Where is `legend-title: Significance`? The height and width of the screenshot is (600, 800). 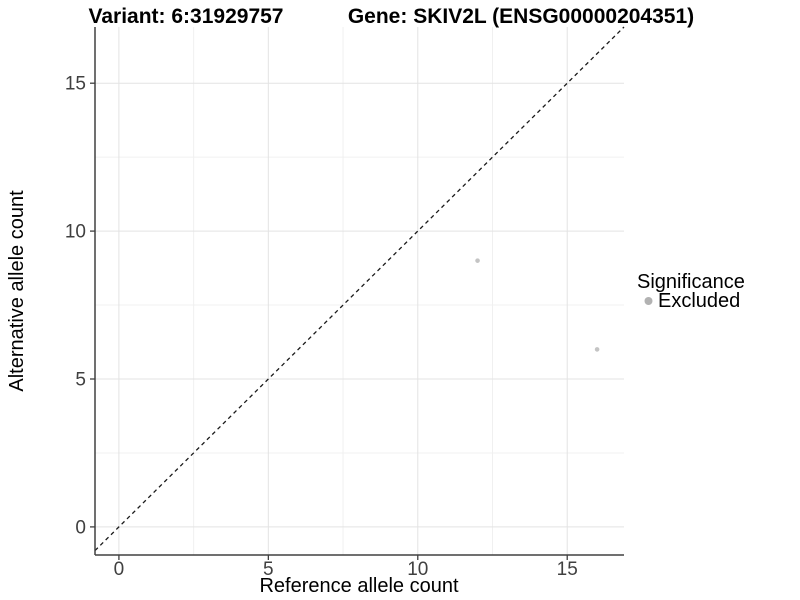 legend-title: Significance is located at coordinates (691, 282).